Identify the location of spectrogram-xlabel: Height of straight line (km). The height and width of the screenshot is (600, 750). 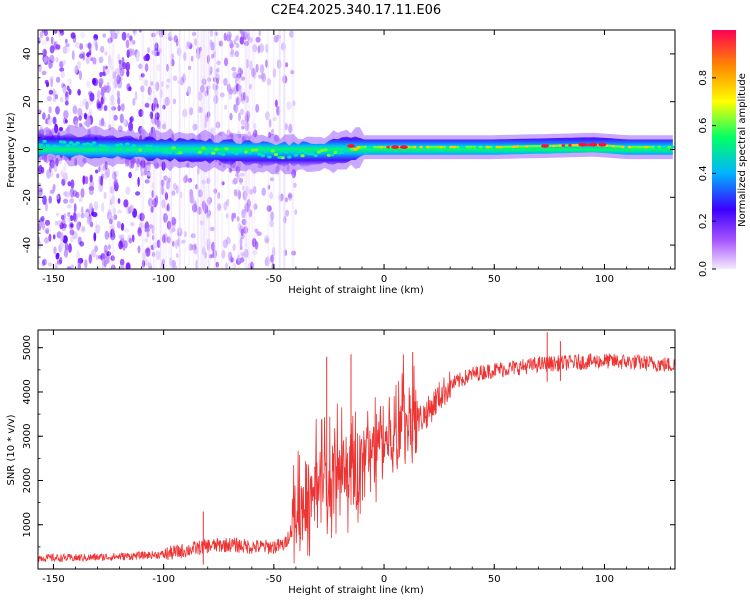
(356, 290).